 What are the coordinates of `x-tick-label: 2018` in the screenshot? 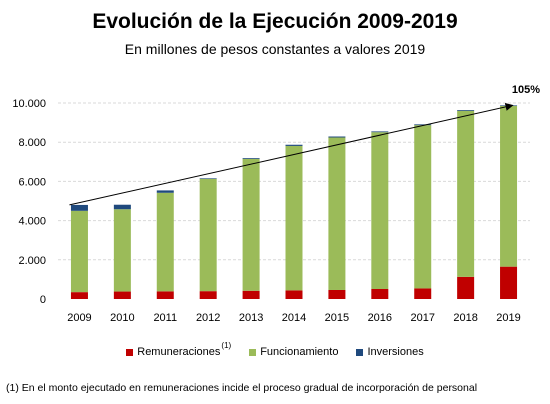 It's located at (465, 318).